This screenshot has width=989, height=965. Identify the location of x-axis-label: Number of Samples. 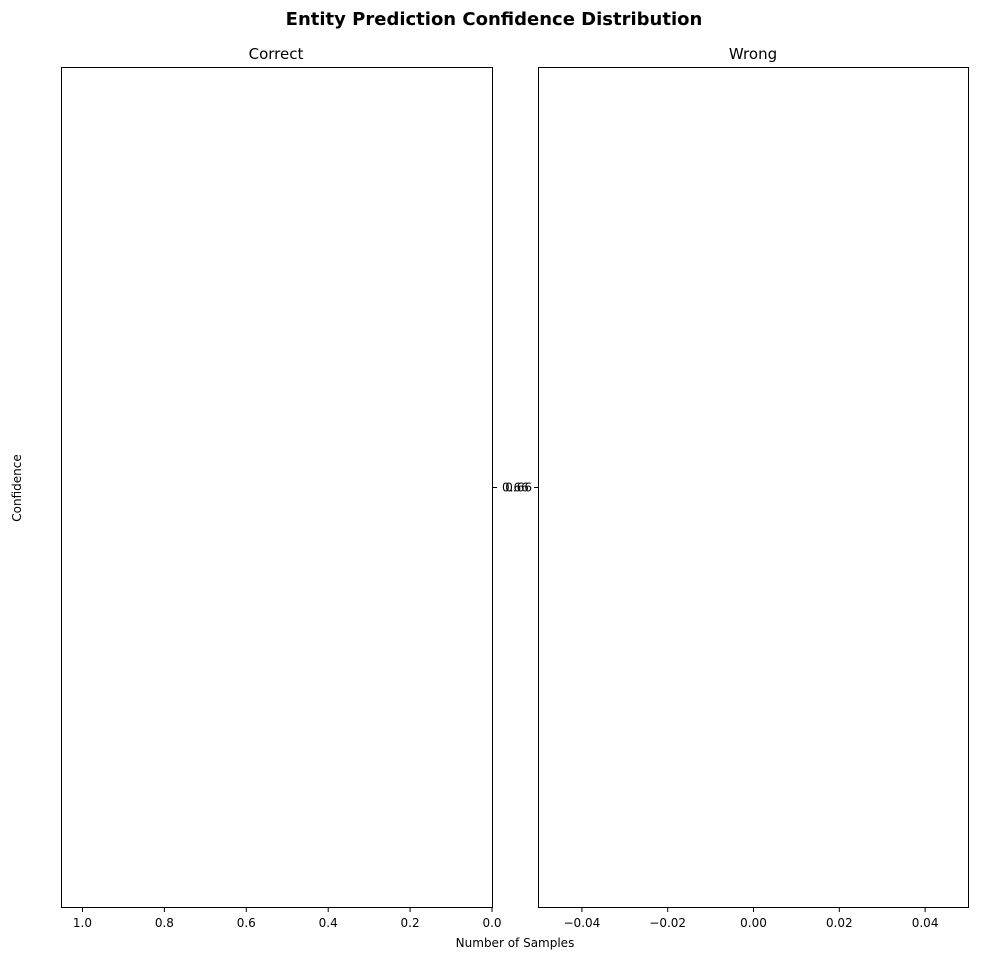
(515, 943).